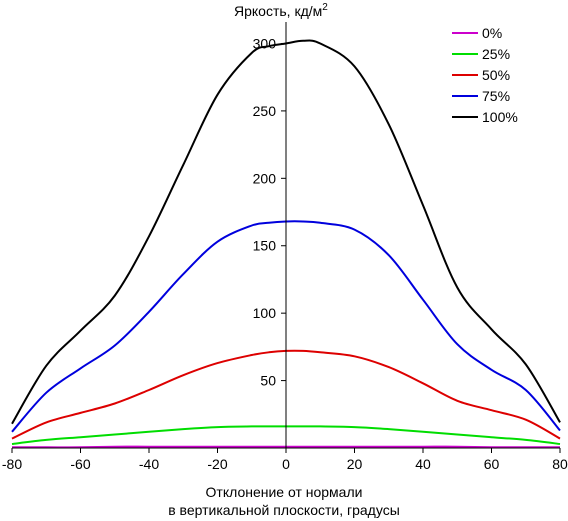 Image resolution: width=568 pixels, height=521 pixels. What do you see at coordinates (496, 75) in the screenshot?
I see `legend-label: 50%` at bounding box center [496, 75].